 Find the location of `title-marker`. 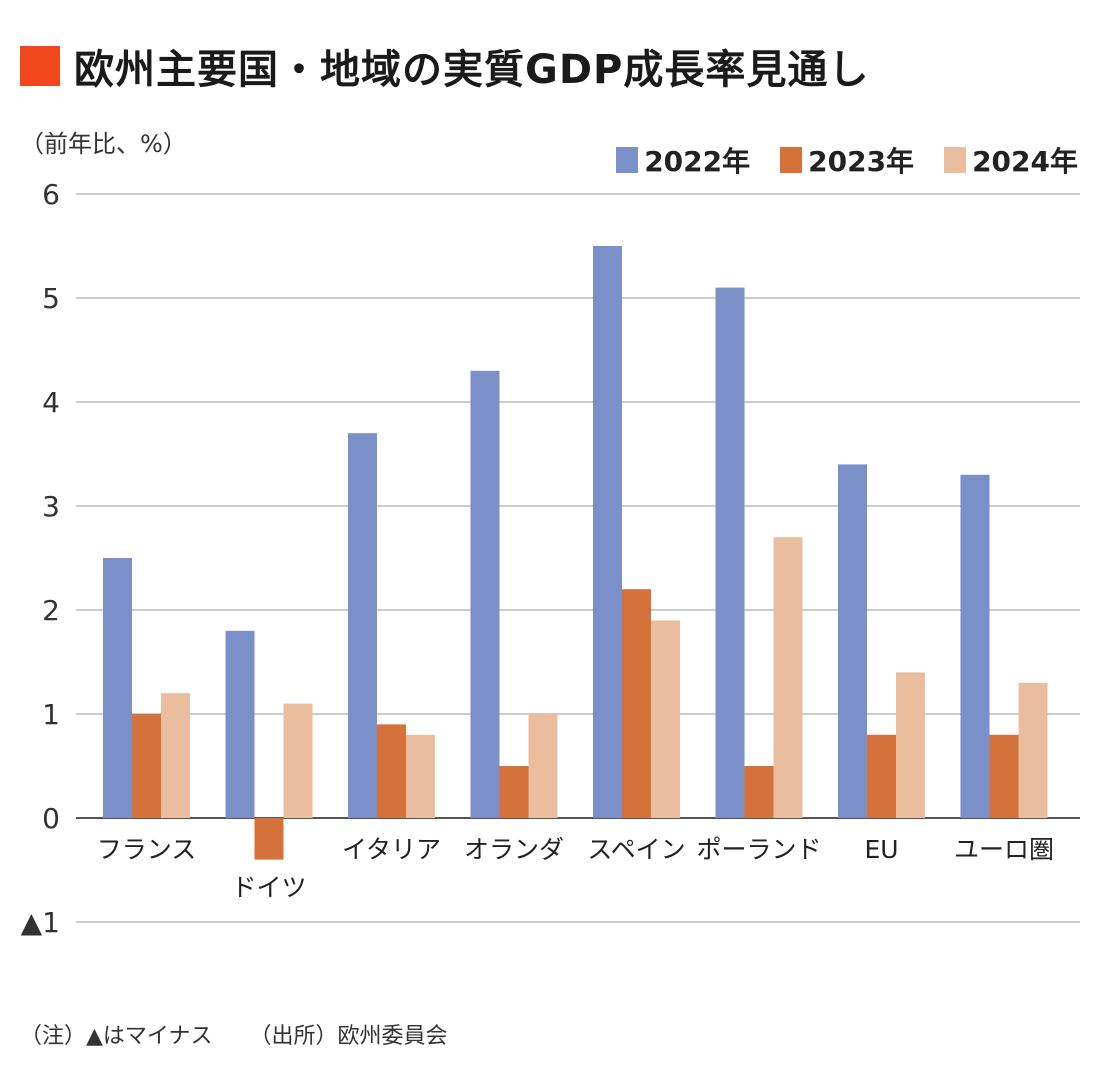

title-marker is located at coordinates (40, 66).